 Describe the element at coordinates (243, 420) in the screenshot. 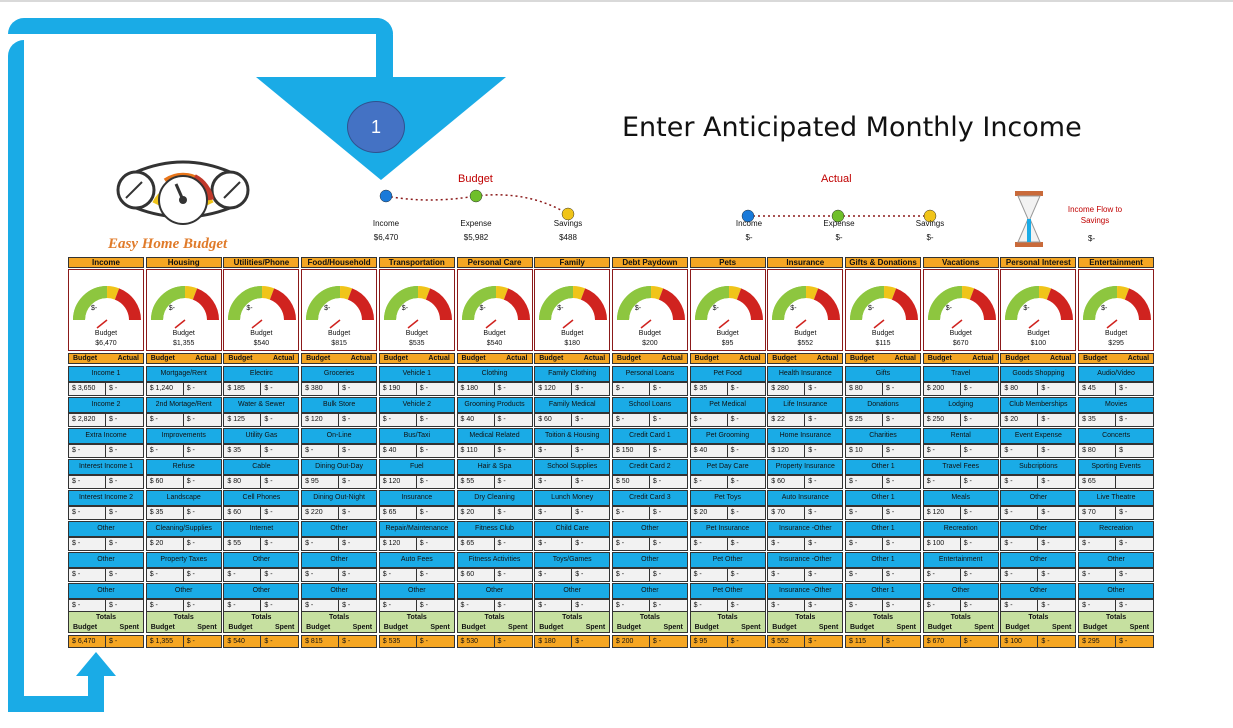

I see `budget-amount-cell: $ 125` at that location.